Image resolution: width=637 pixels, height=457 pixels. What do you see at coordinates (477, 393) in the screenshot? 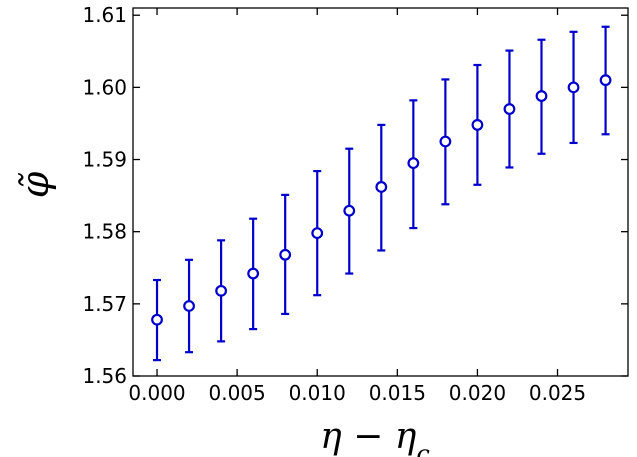
I see `x-tick-label: 0.020` at bounding box center [477, 393].